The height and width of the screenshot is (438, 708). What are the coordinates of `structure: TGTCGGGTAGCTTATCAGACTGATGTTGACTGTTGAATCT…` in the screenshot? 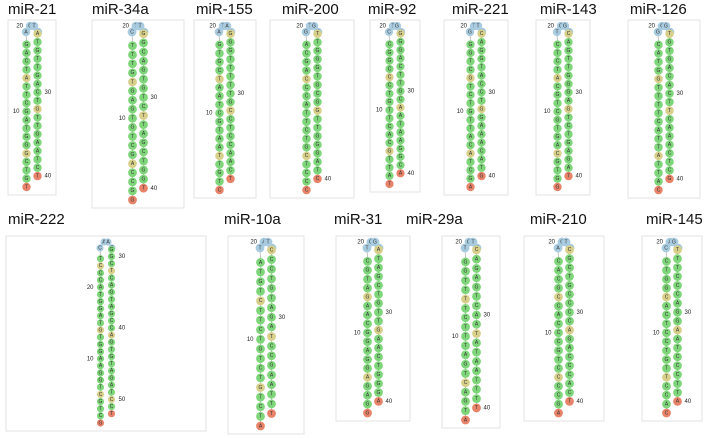 It's located at (32, 106).